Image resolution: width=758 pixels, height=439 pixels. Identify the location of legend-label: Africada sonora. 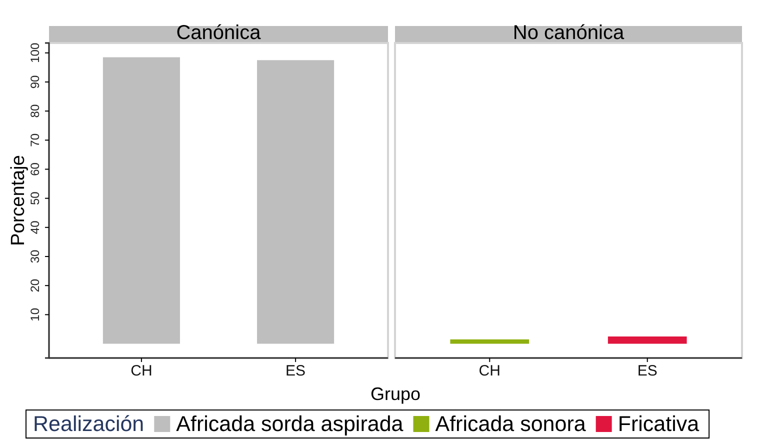
(510, 424).